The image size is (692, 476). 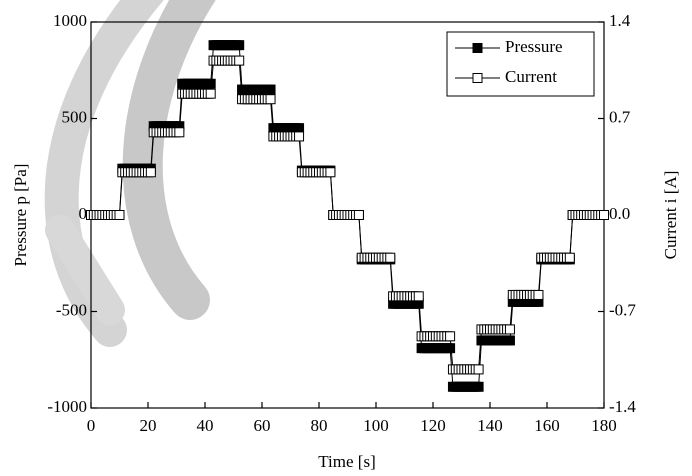 What do you see at coordinates (547, 425) in the screenshot?
I see `x-tick-label: 160` at bounding box center [547, 425].